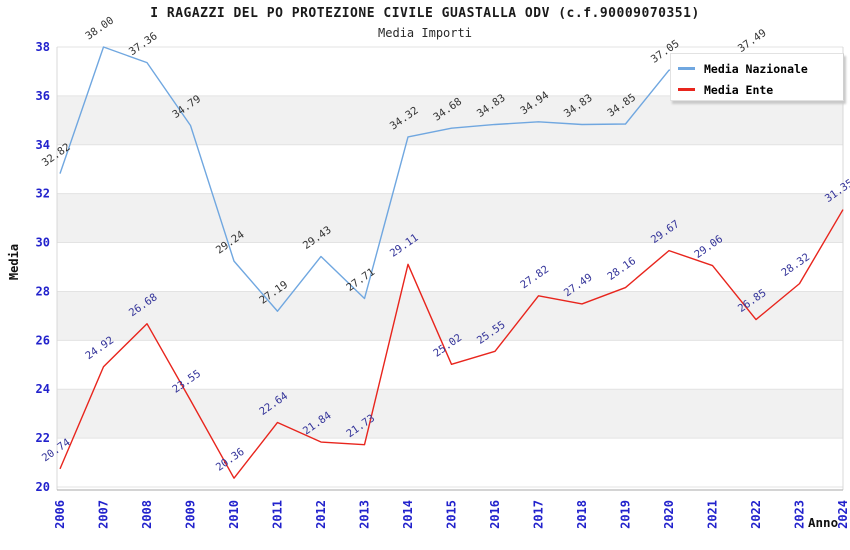 This screenshot has height=550, width=850. I want to click on x-tick-label: 2023, so click(800, 514).